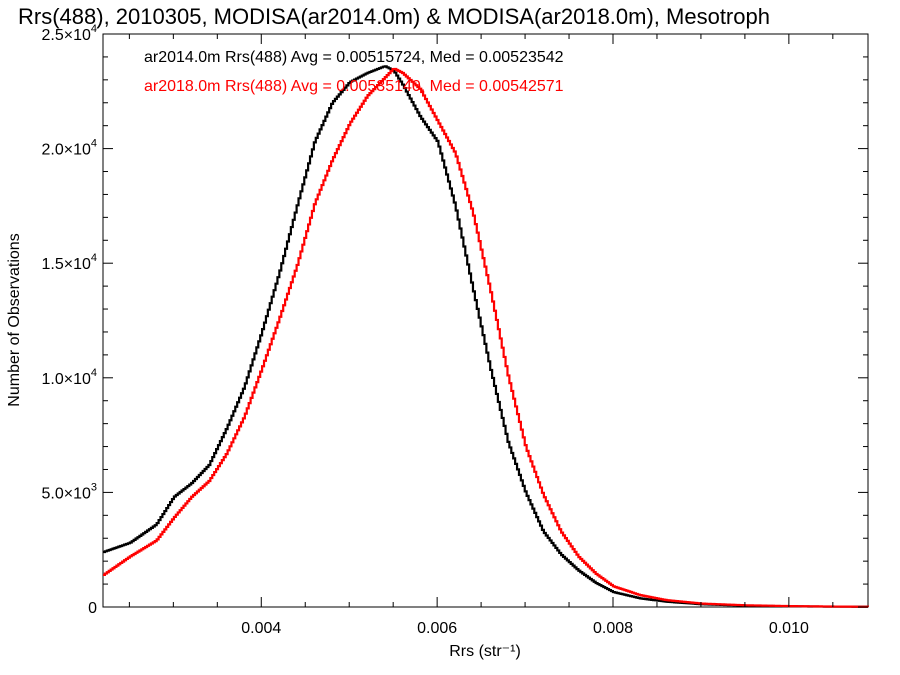  Describe the element at coordinates (92, 608) in the screenshot. I see `y-tick-label: 0` at that location.